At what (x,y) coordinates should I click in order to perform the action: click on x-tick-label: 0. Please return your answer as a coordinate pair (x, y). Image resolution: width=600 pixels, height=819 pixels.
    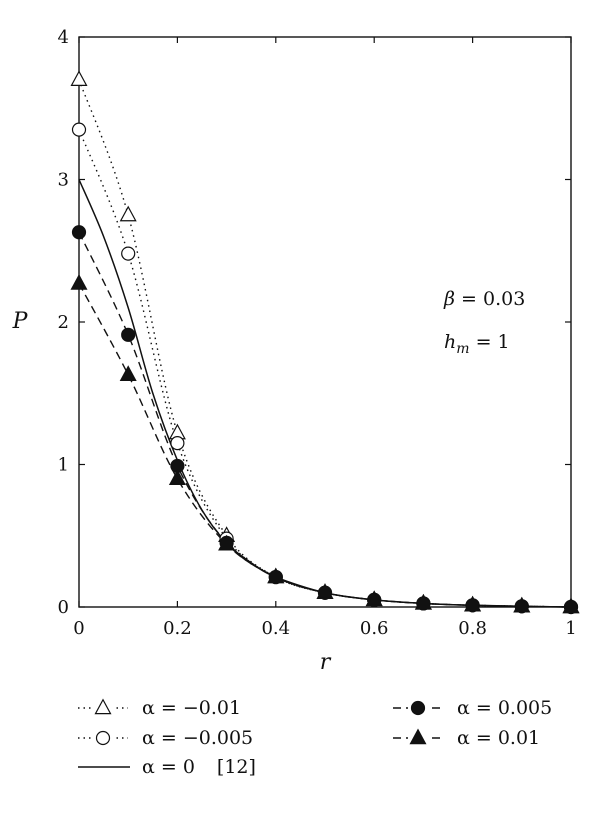
    Looking at the image, I should click on (78, 628).